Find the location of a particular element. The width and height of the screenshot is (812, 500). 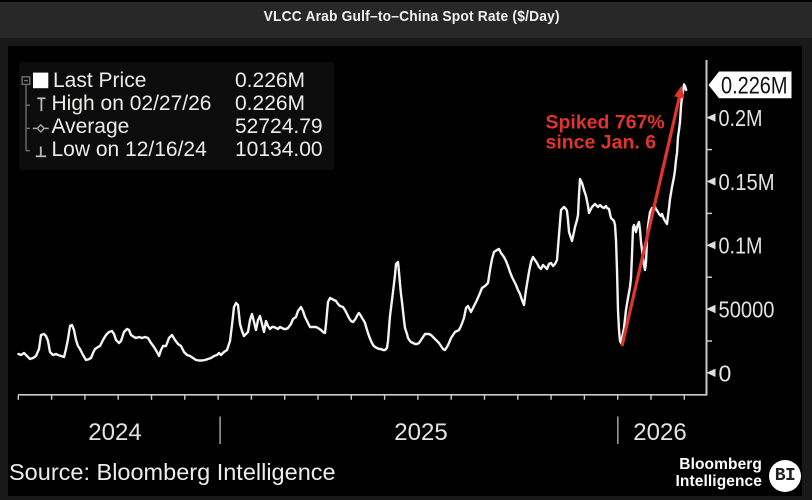

svg-text: 0 is located at coordinates (725, 373).